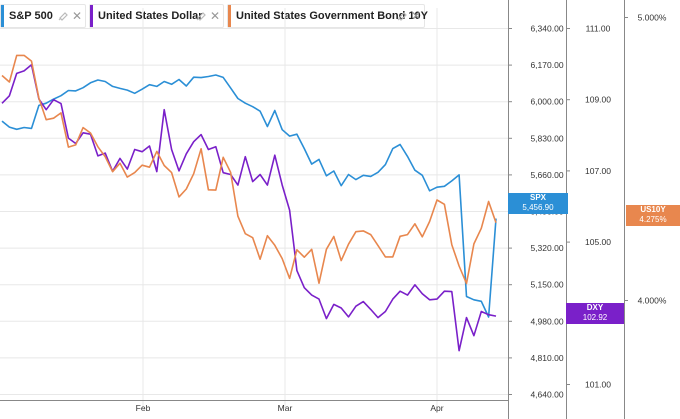  I want to click on legend-tab-us10y: United States Government Bond 10Y ✕, so click(327, 16).